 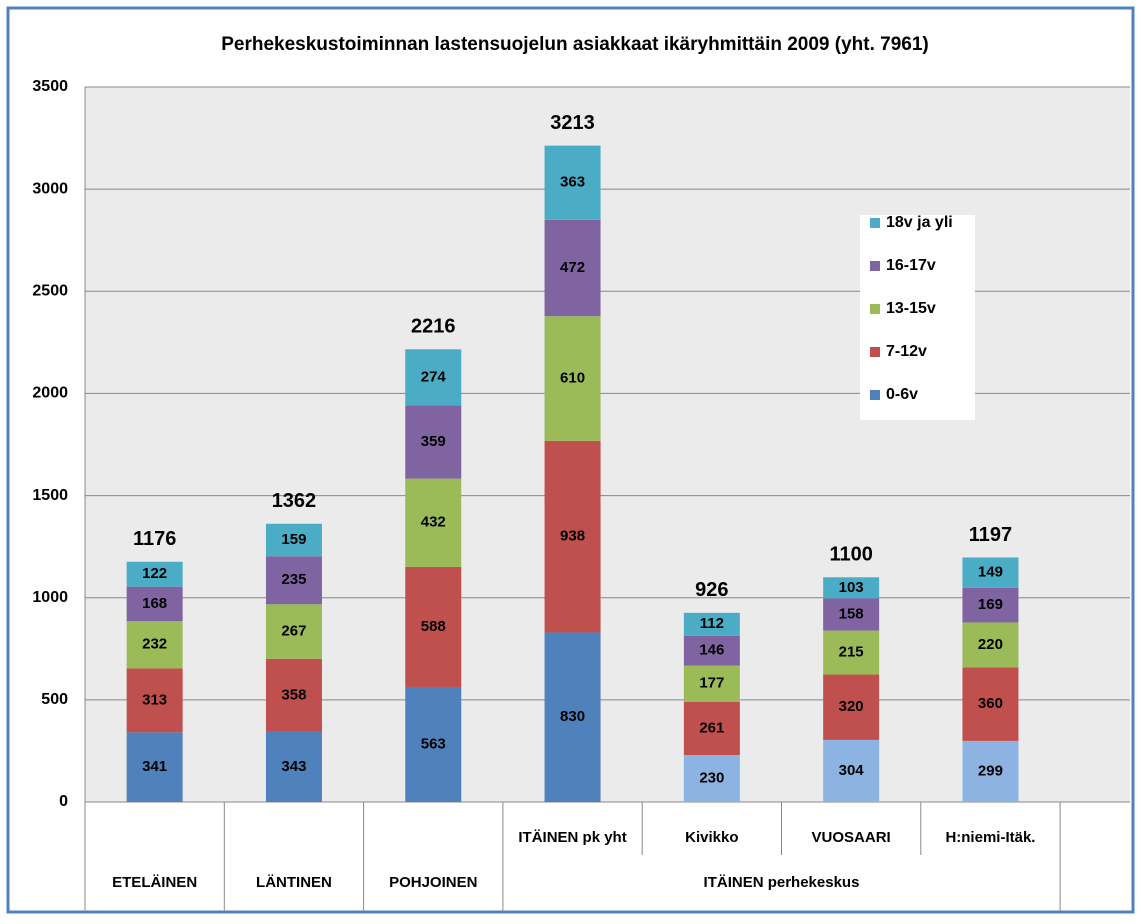 What do you see at coordinates (572, 123) in the screenshot?
I see `total-label: 3213` at bounding box center [572, 123].